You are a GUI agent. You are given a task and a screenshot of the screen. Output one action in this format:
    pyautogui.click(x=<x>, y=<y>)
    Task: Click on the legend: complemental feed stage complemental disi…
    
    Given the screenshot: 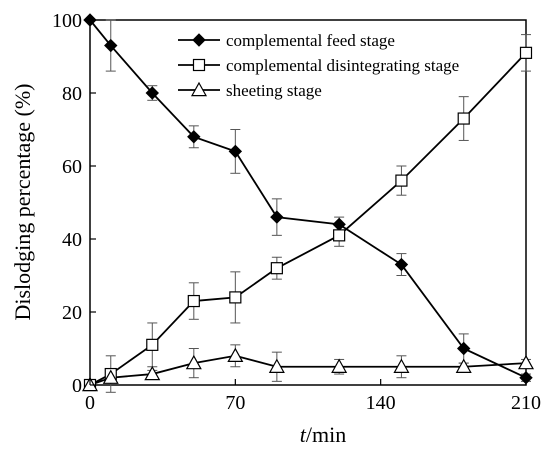 What is the action you would take?
    pyautogui.click(x=318, y=65)
    